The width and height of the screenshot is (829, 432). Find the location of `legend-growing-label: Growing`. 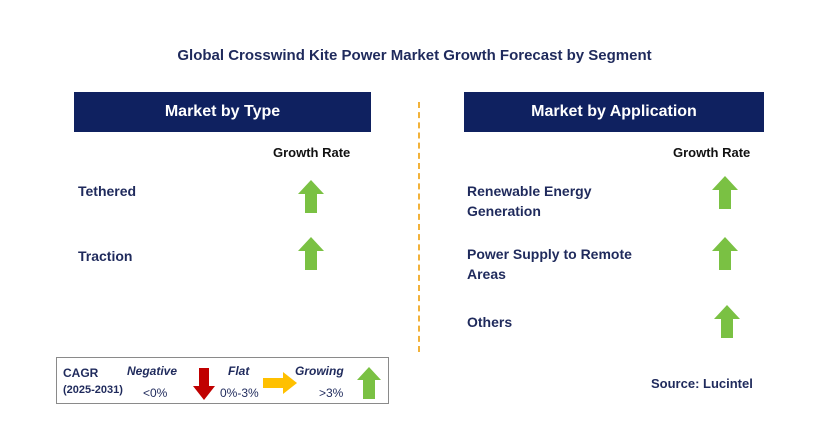

legend-growing-label: Growing is located at coordinates (319, 371).